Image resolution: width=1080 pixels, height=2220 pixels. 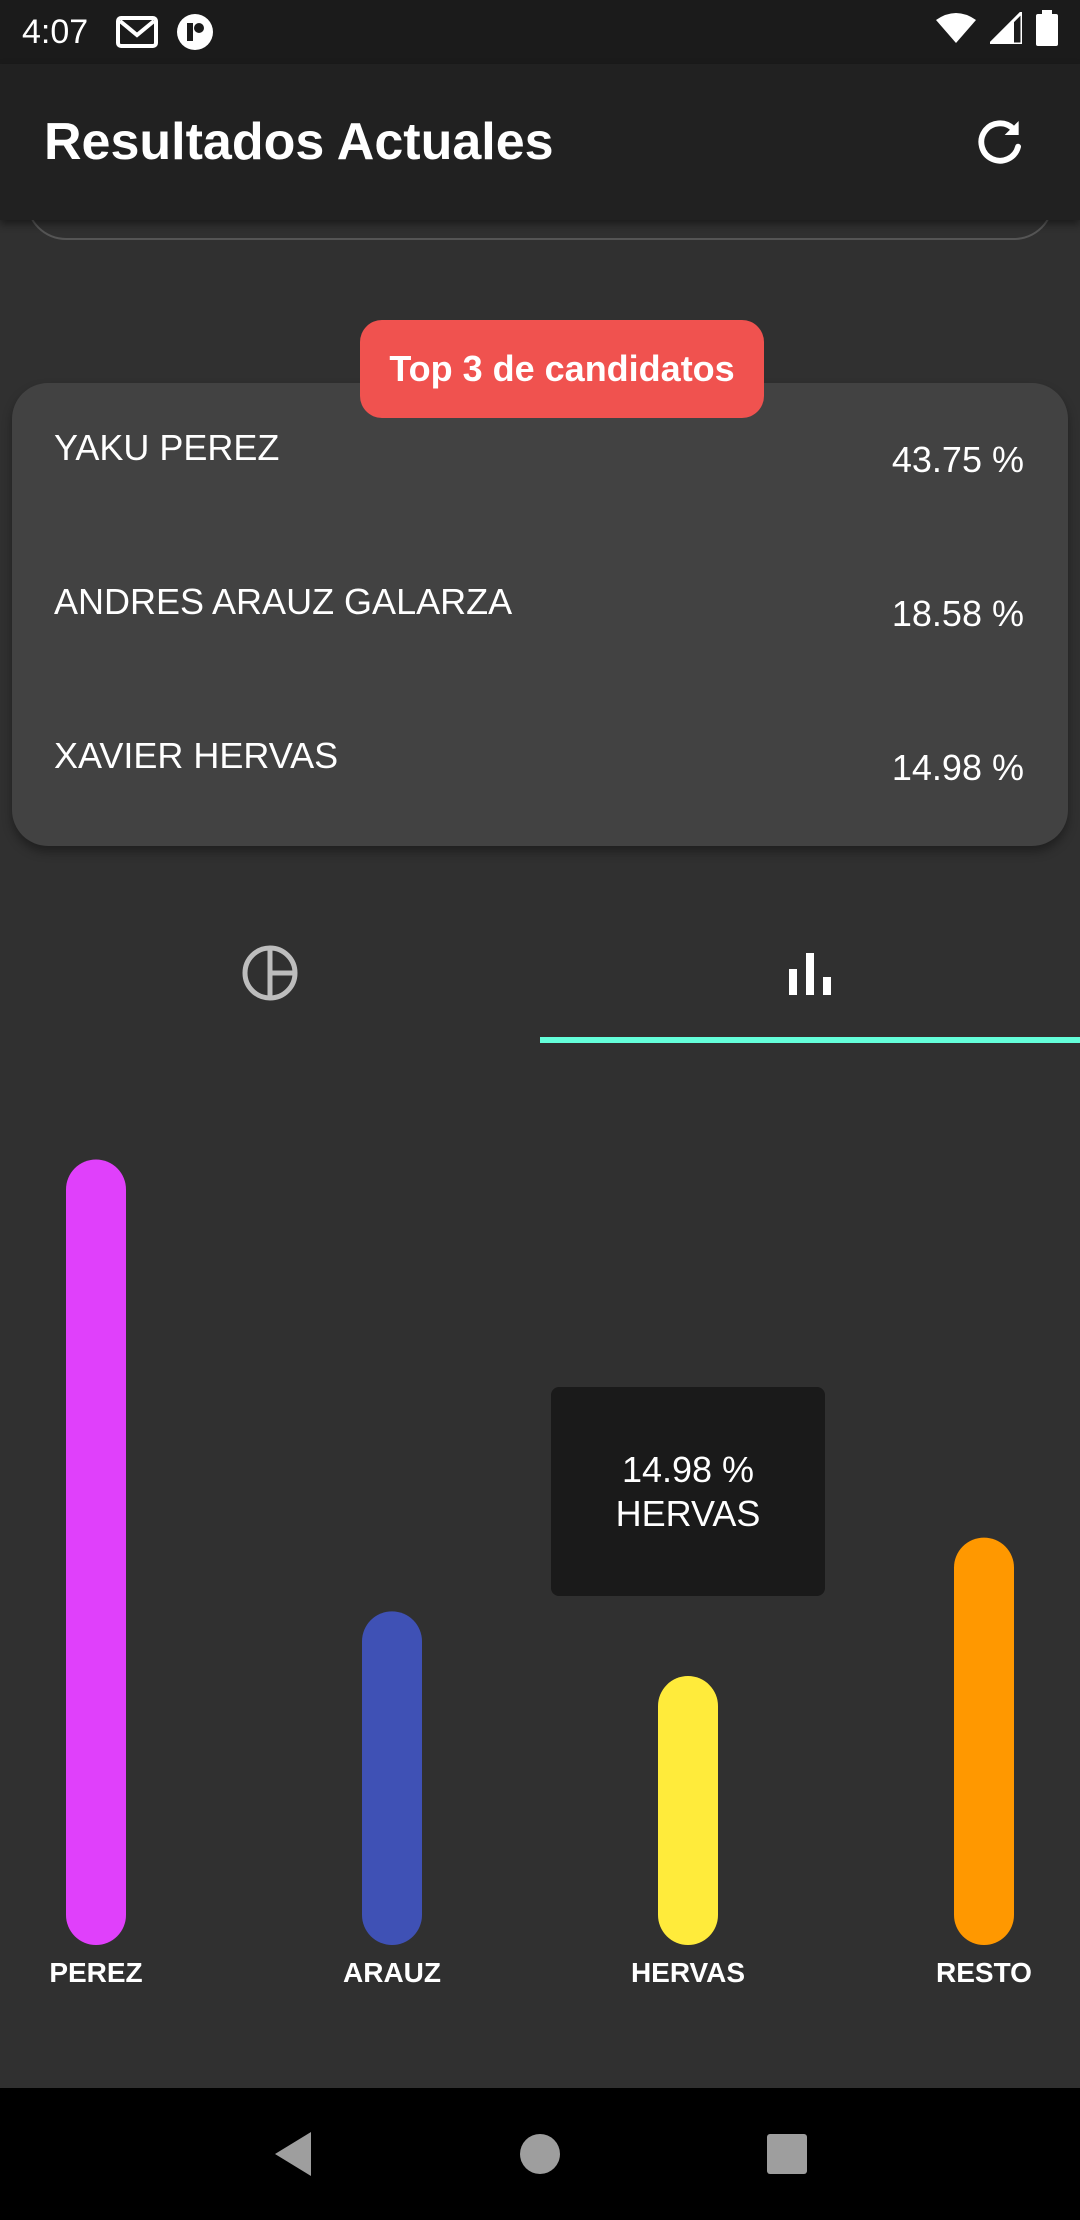 What do you see at coordinates (392, 1972) in the screenshot?
I see `bar-label-arauz: ARAUZ` at bounding box center [392, 1972].